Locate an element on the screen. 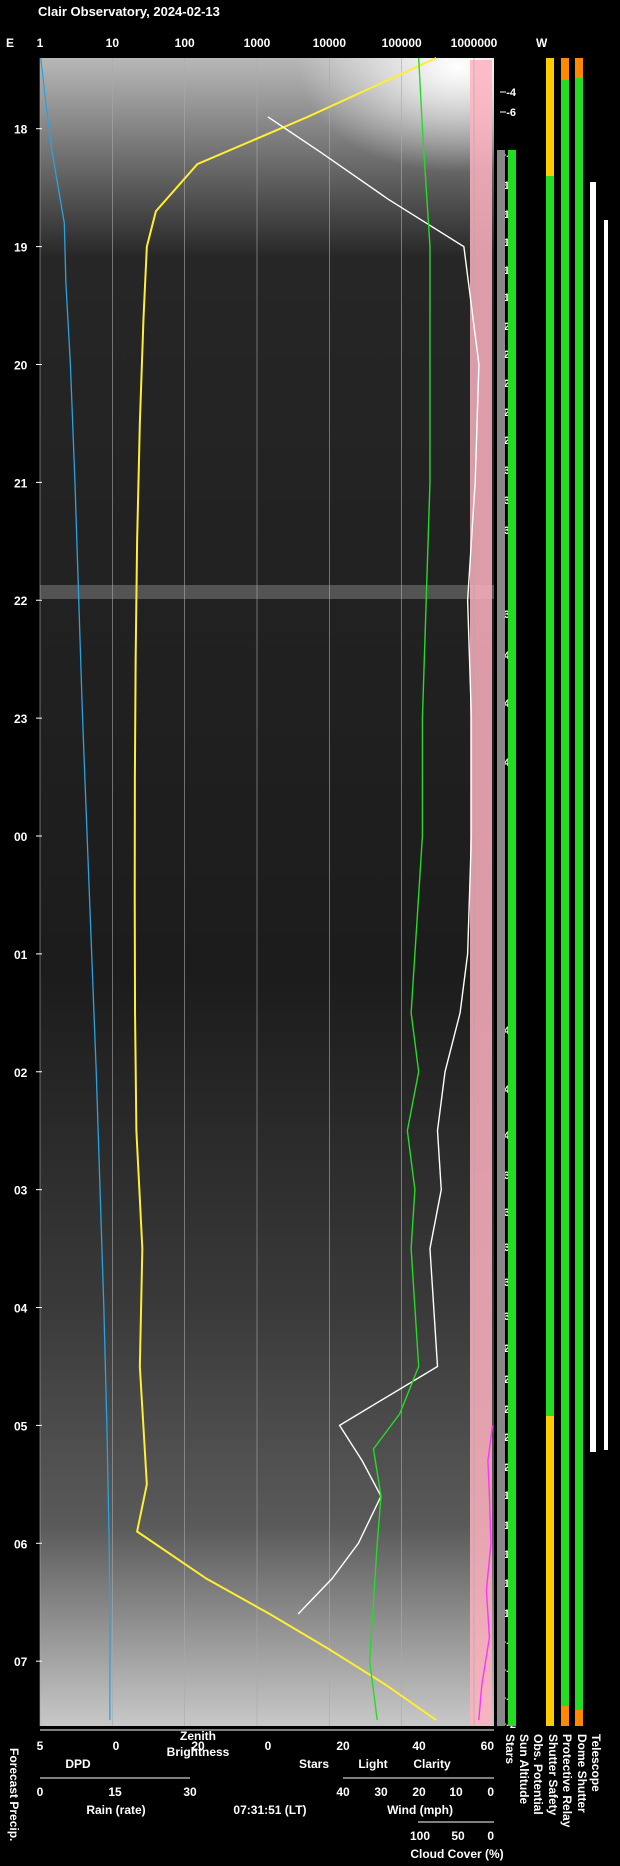  time-tick-label: 02 is located at coordinates (21, 1073).